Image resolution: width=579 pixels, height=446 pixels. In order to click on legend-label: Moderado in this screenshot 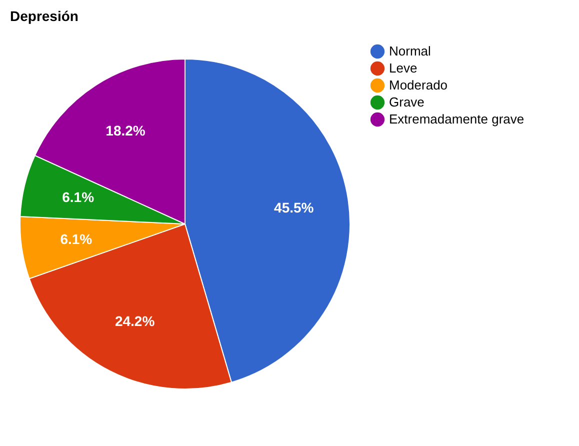, I will do `click(418, 85)`.